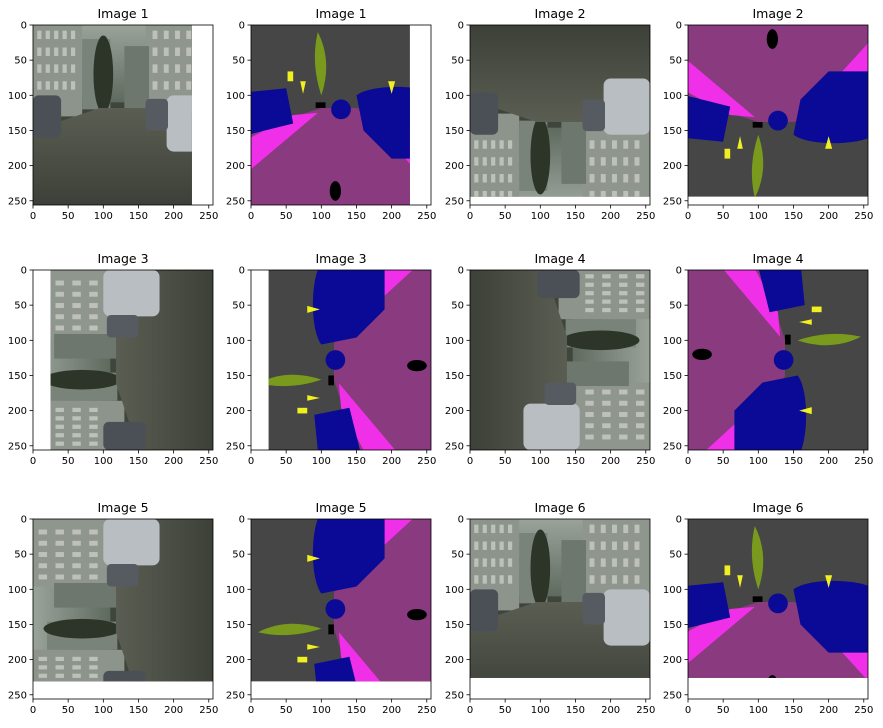  What do you see at coordinates (122, 507) in the screenshot?
I see `panel-title: Image 5` at bounding box center [122, 507].